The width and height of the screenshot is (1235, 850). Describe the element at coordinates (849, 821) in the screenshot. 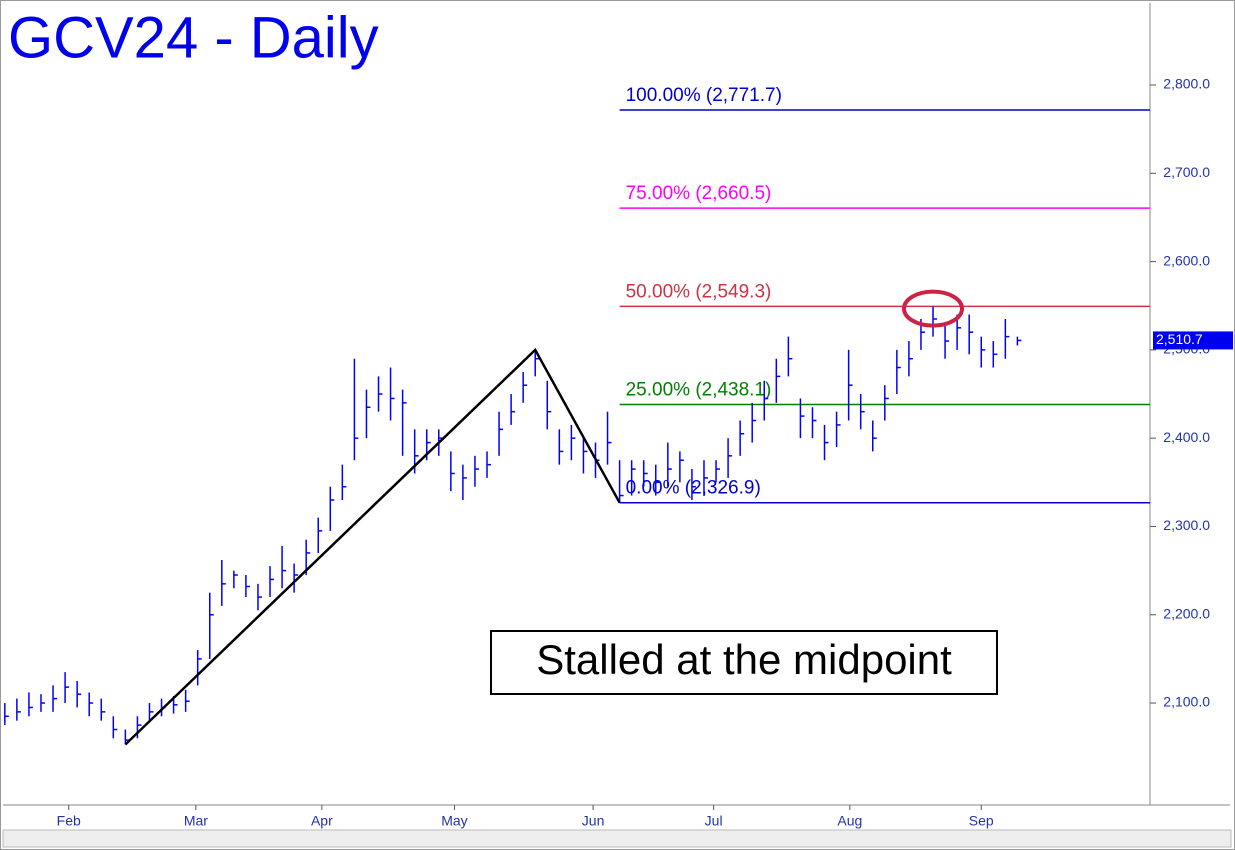

I see `x-tick-label: Aug` at that location.